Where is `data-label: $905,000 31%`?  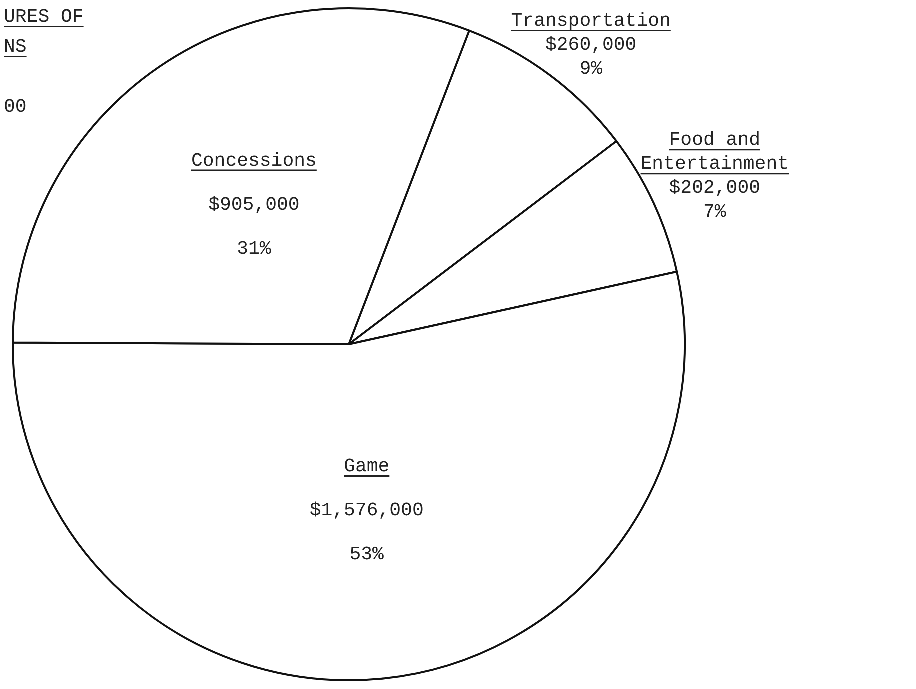
data-label: $905,000 31% is located at coordinates (254, 227).